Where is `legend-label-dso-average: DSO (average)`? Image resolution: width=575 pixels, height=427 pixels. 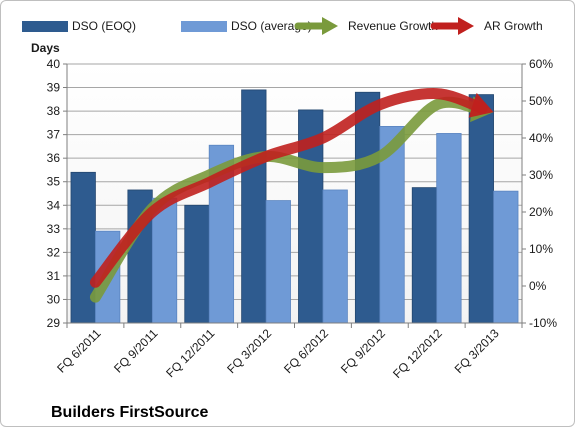
legend-label-dso-average: DSO (average) is located at coordinates (271, 26).